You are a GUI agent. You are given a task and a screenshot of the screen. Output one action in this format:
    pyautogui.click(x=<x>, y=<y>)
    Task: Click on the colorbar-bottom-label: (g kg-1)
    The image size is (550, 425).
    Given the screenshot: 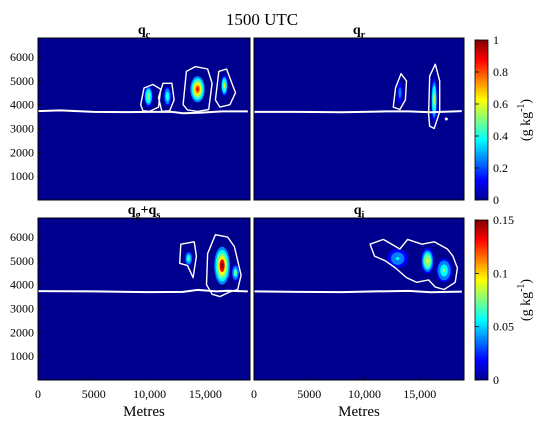 What is the action you would take?
    pyautogui.click(x=525, y=300)
    